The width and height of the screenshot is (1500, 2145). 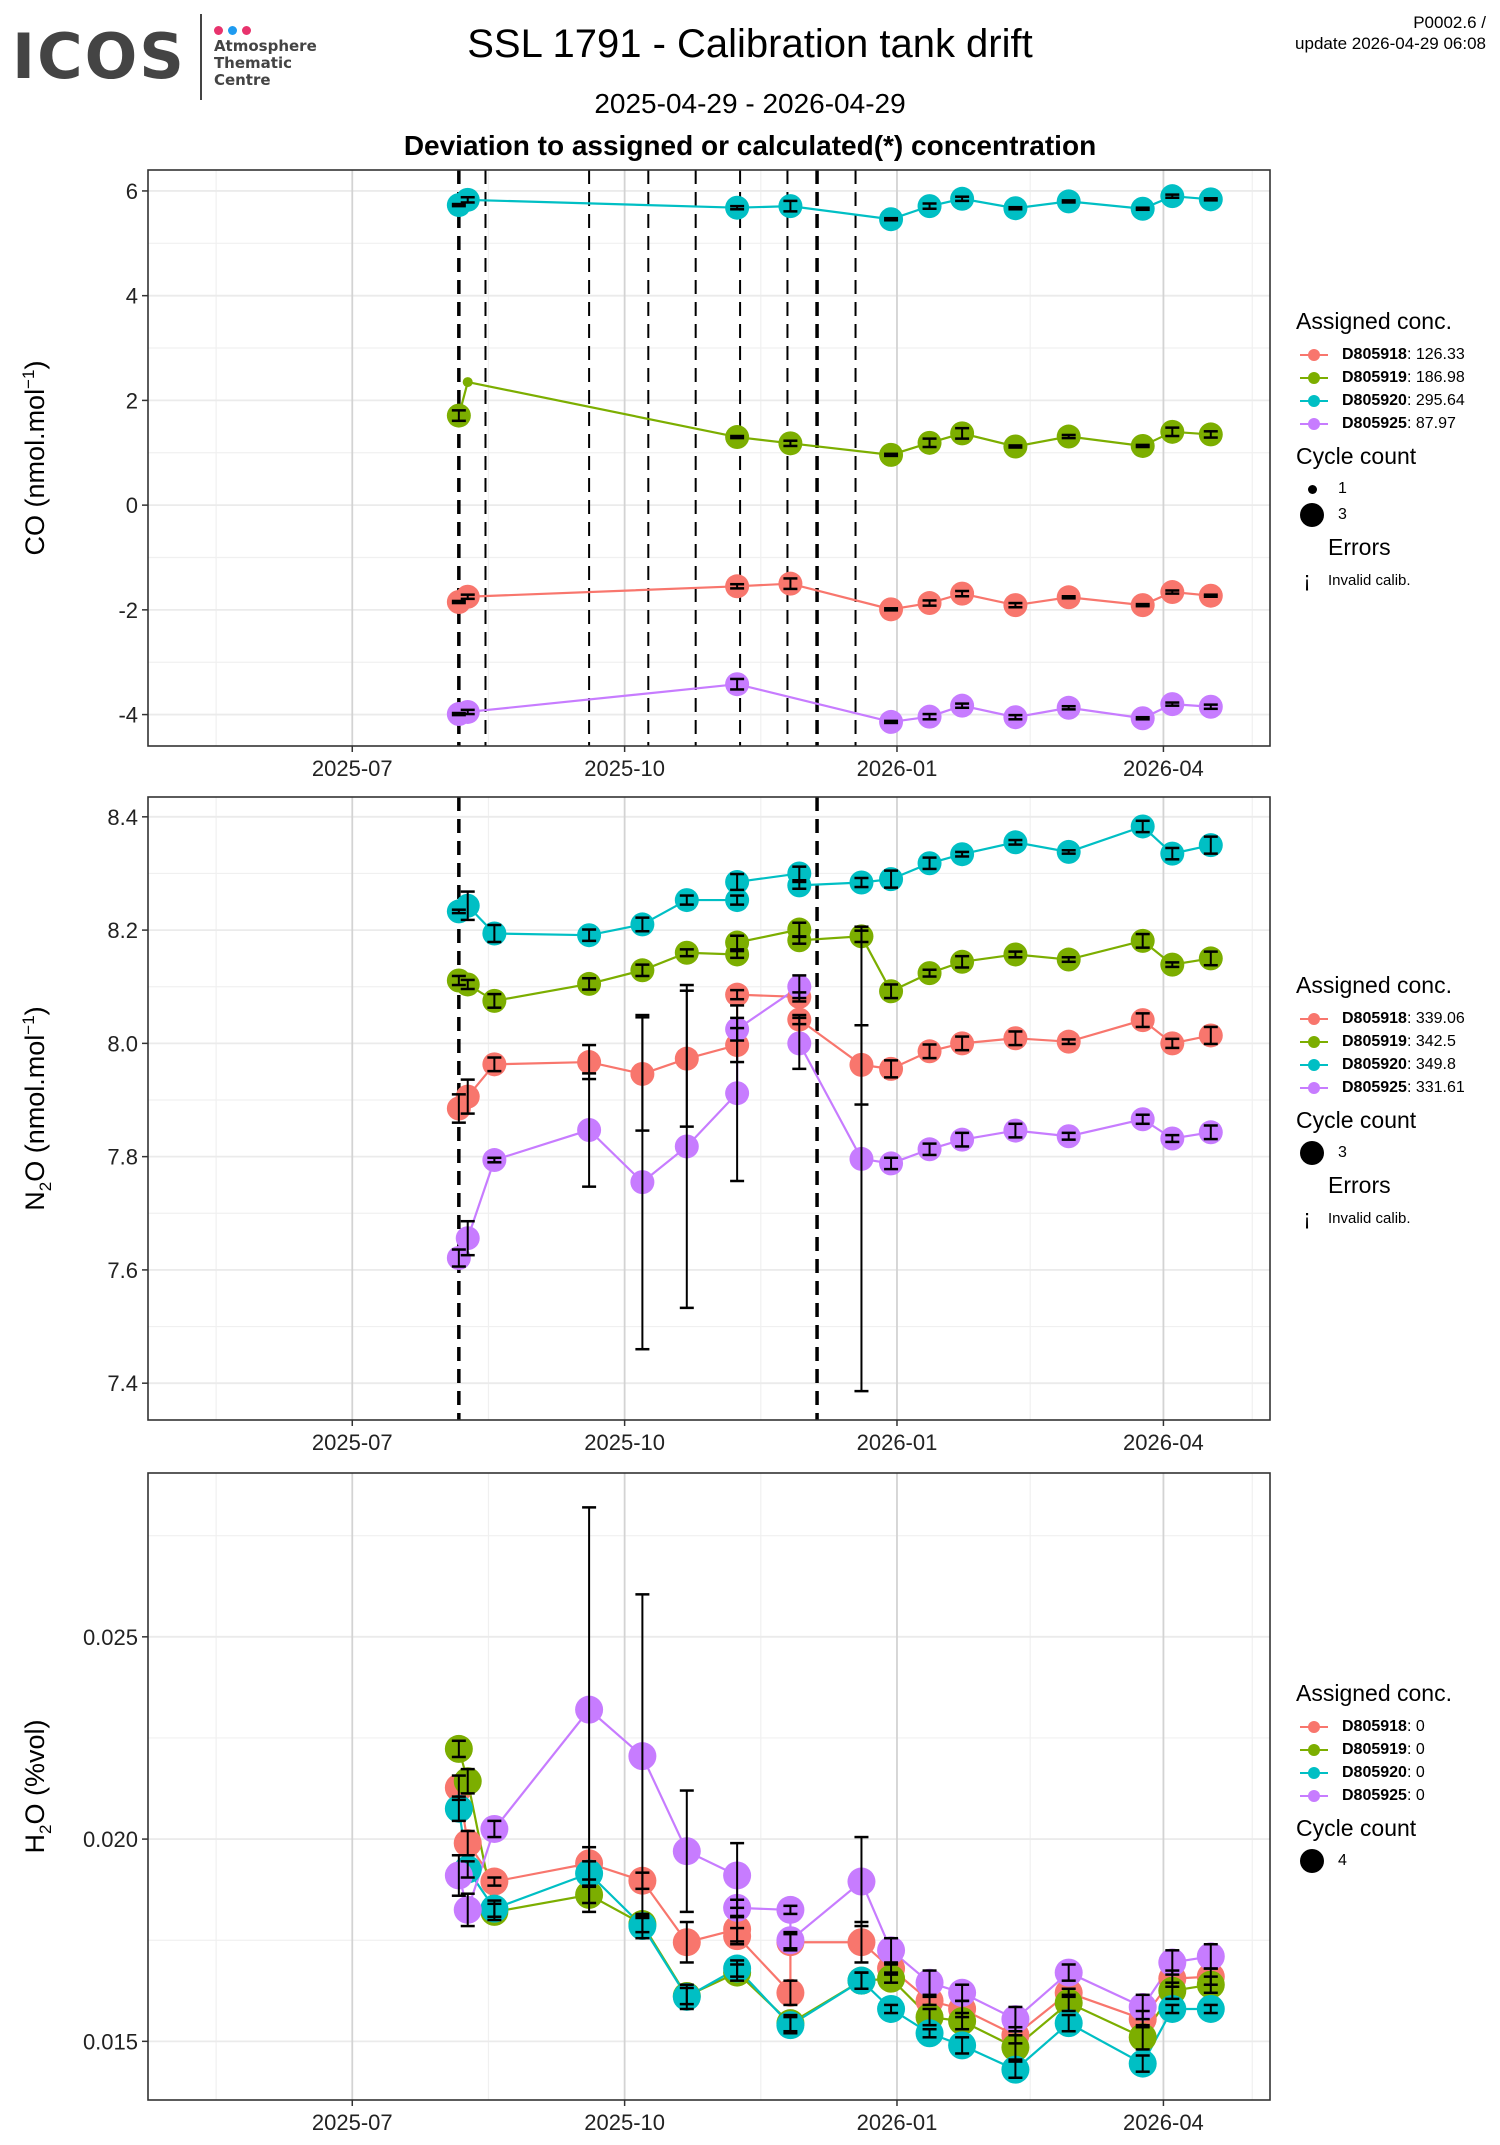 I want to click on logo-wordmark: ICOS, so click(x=99, y=56).